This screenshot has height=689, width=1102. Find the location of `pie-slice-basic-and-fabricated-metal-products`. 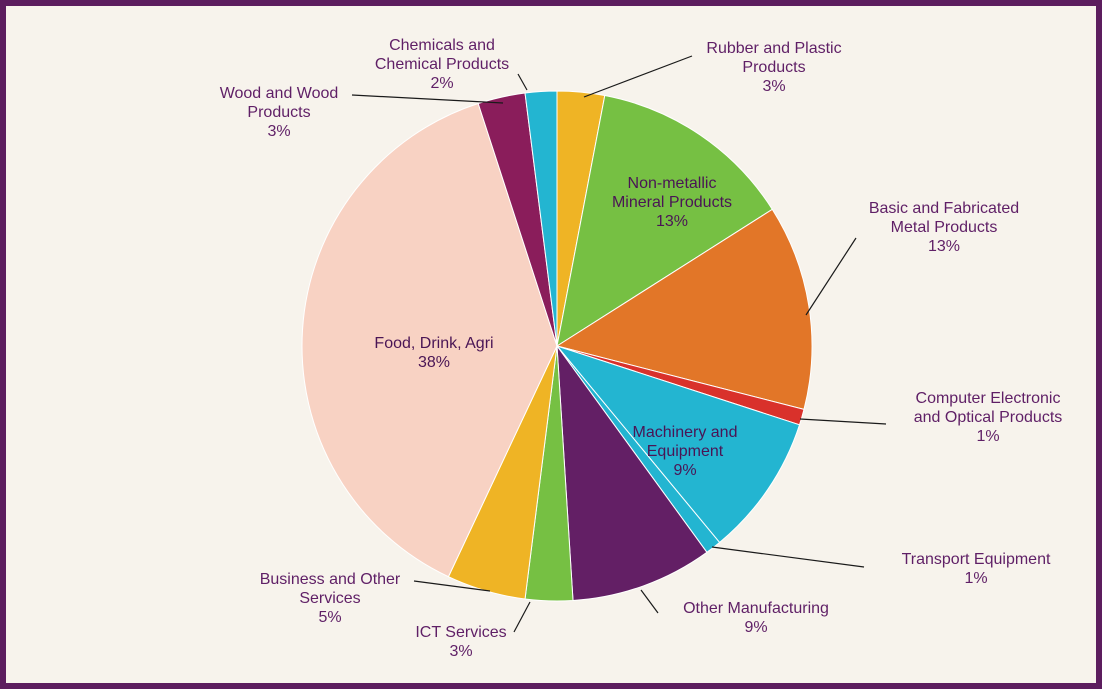

pie-slice-basic-and-fabricated-metal-products is located at coordinates (684, 309).